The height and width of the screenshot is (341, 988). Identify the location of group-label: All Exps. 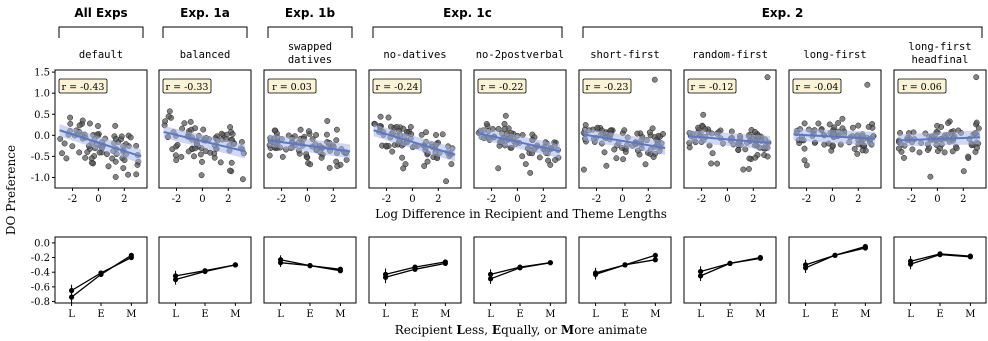
(100, 13).